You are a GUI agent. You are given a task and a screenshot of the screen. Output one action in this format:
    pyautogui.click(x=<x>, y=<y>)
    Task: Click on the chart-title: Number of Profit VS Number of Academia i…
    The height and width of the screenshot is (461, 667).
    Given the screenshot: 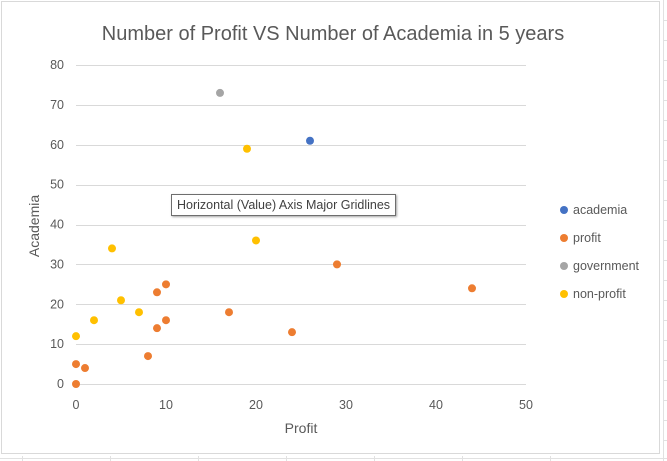 What is the action you would take?
    pyautogui.click(x=333, y=34)
    